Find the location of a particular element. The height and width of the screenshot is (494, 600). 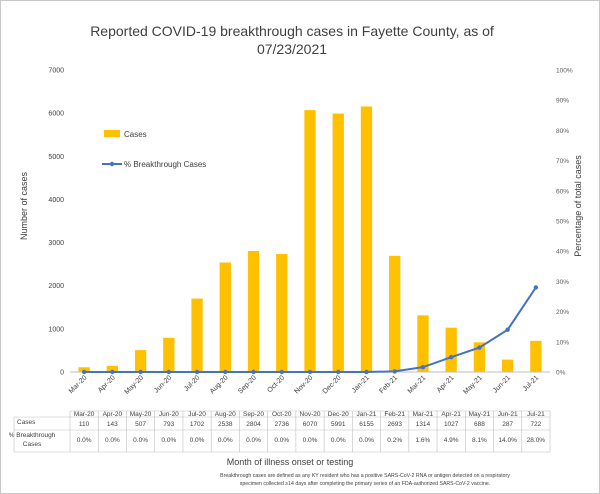

table-header-cell: Jun-20 is located at coordinates (169, 414).